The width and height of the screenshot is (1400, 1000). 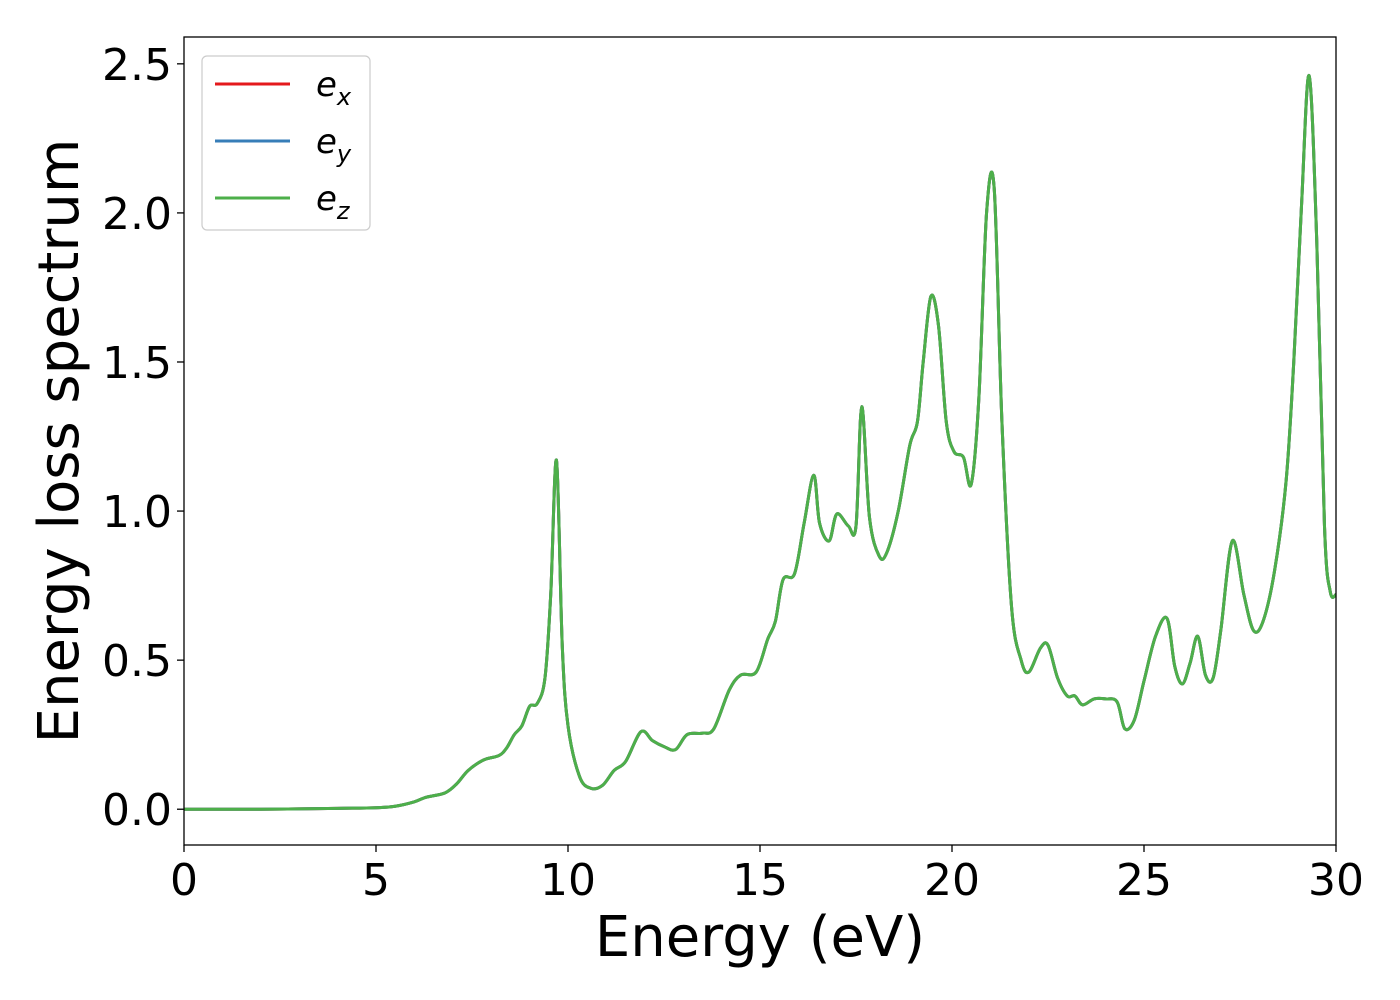 I want to click on x-axis-ticks: 0 5 10 15 20 25 30, so click(x=767, y=875).